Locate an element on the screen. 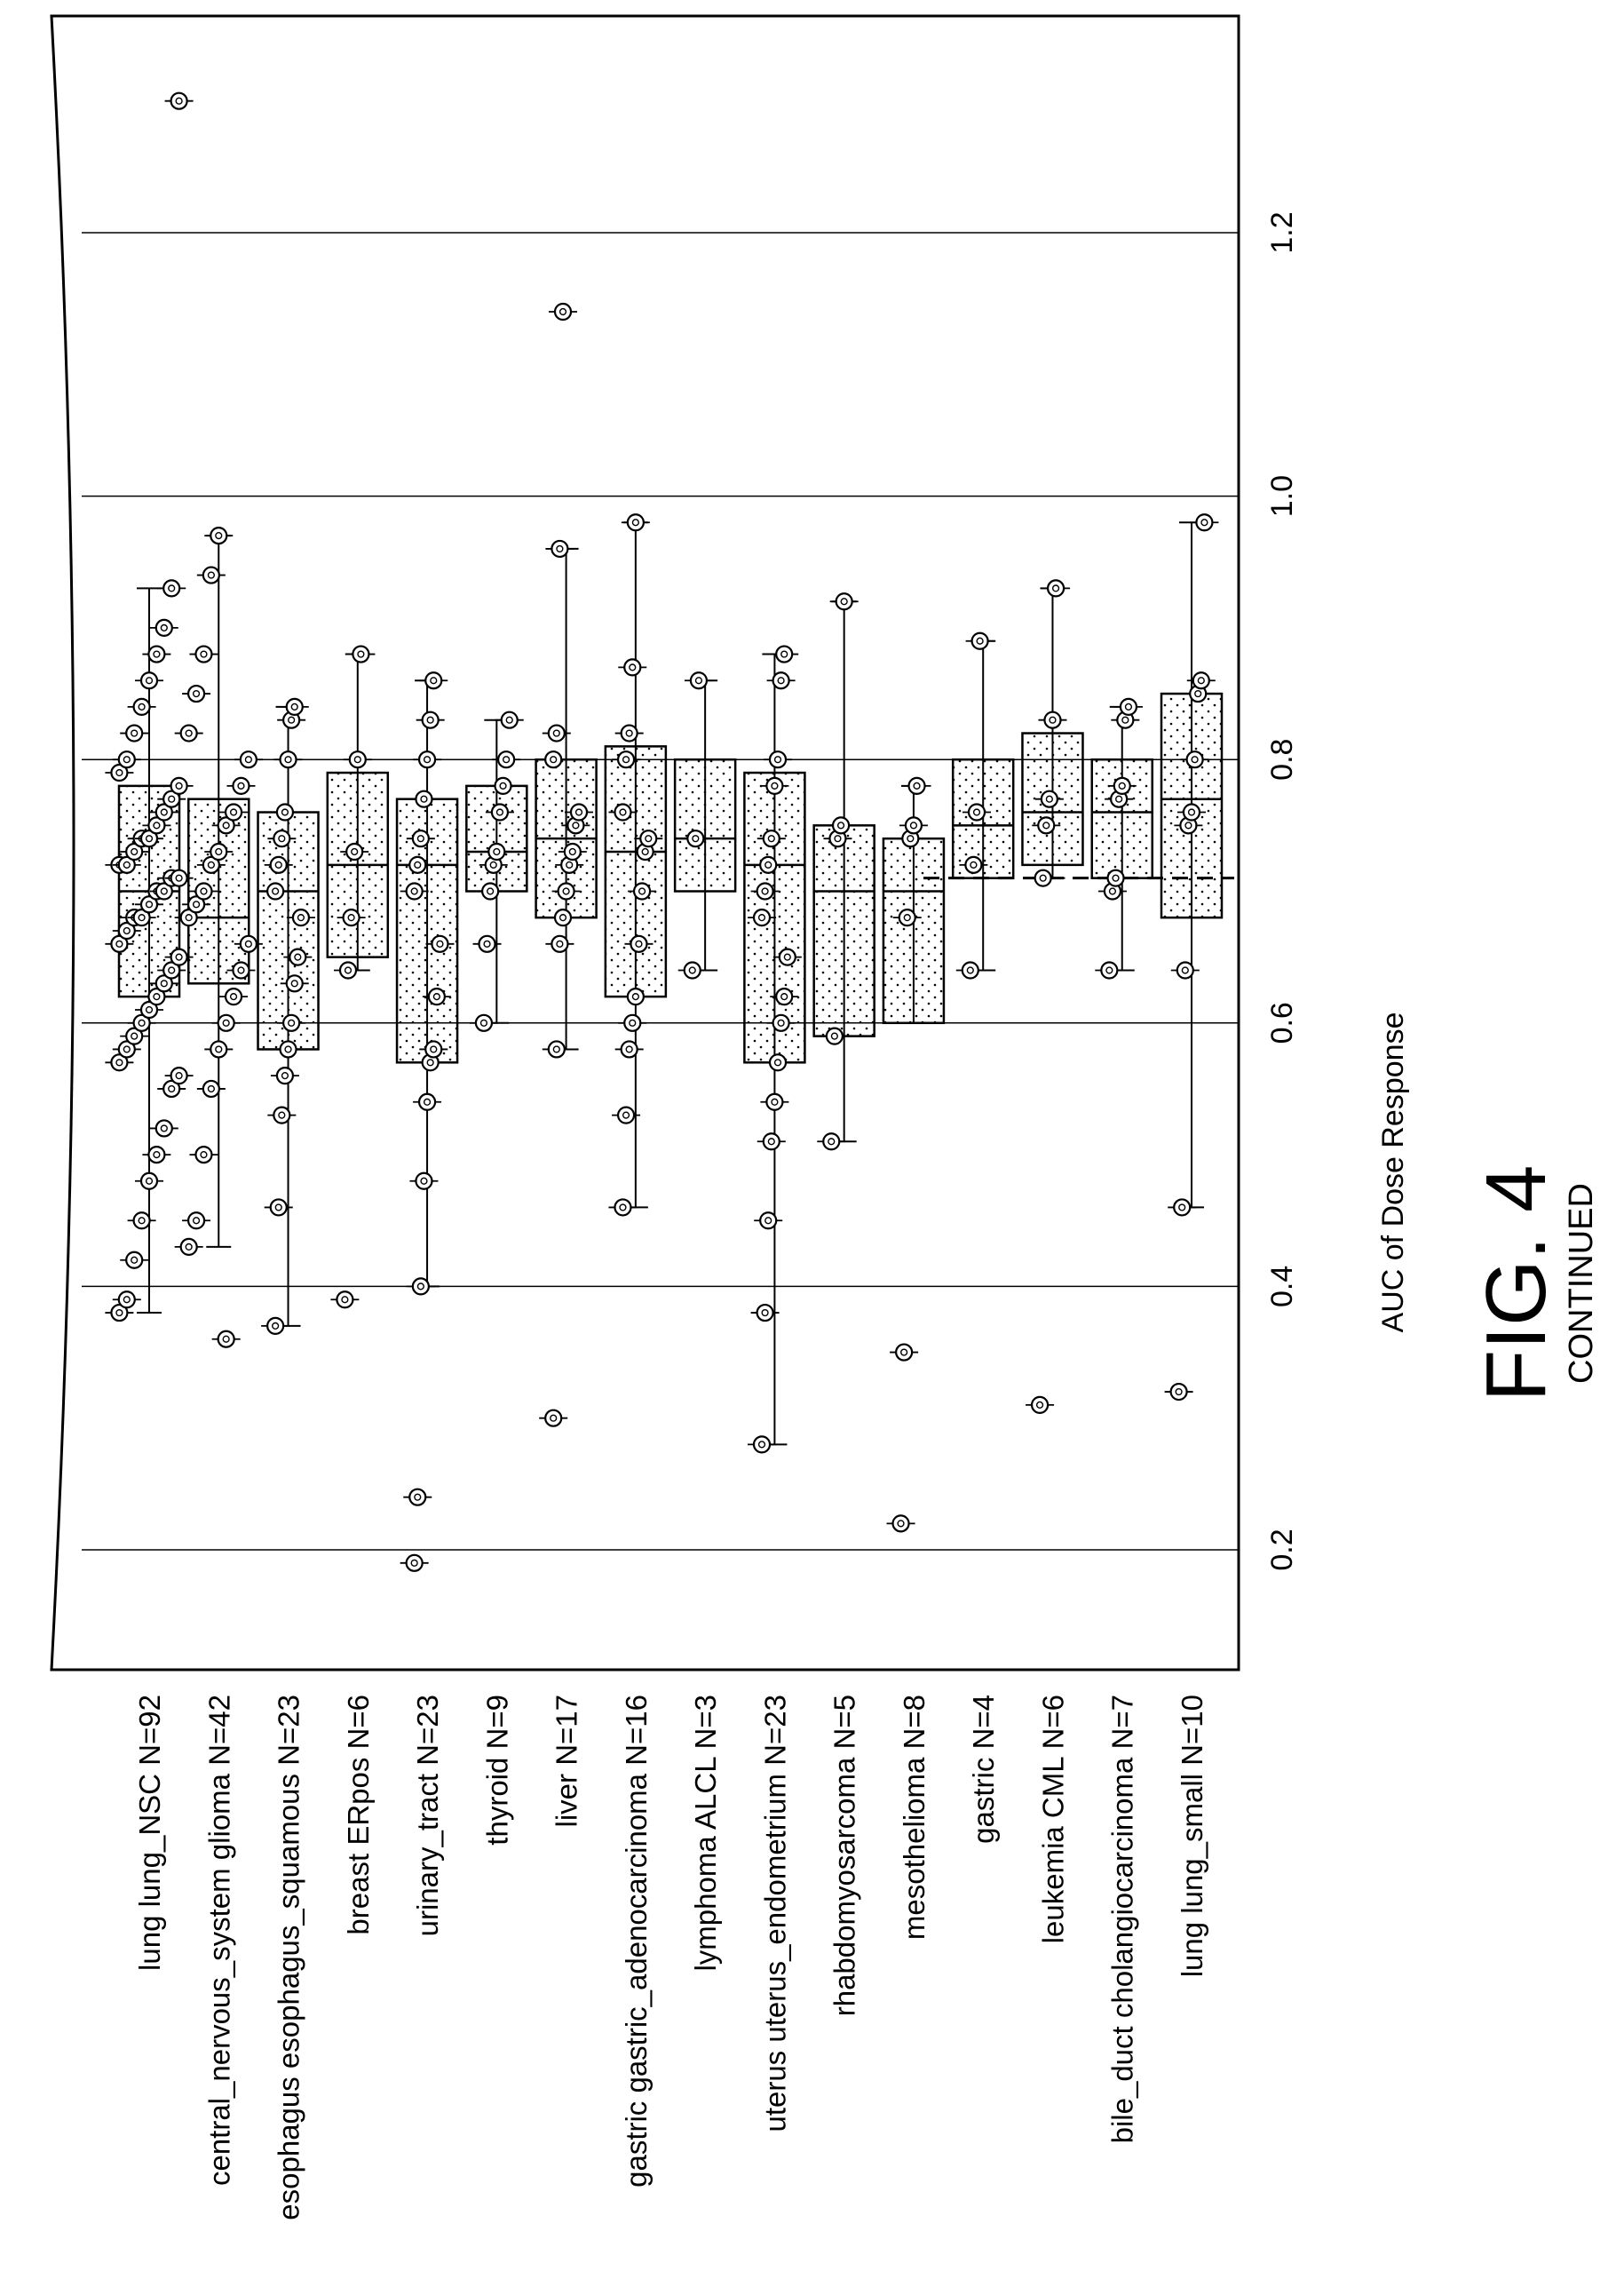  category-label-9: uterus uterus_endometrium N=23 is located at coordinates (774, 1914).